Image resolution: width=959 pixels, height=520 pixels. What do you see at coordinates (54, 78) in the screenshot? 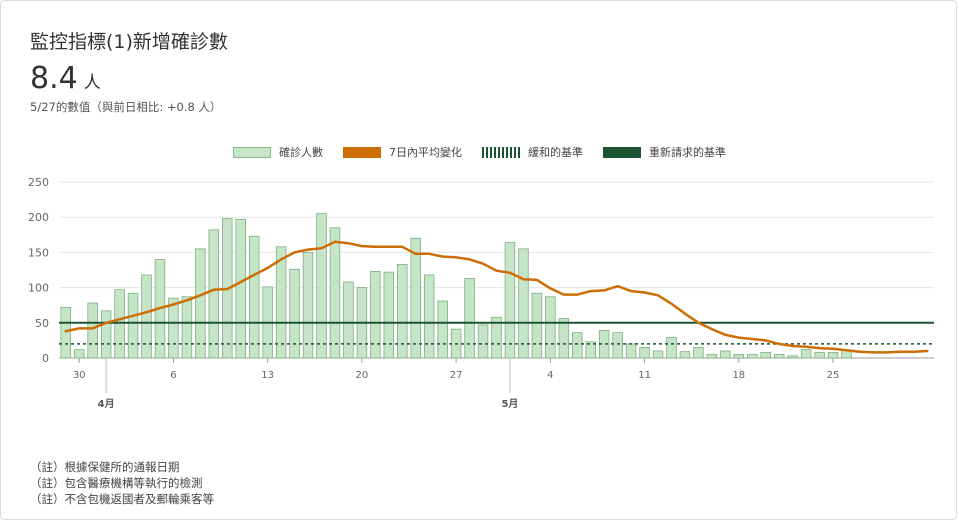
I see `value-number: 8.4` at bounding box center [54, 78].